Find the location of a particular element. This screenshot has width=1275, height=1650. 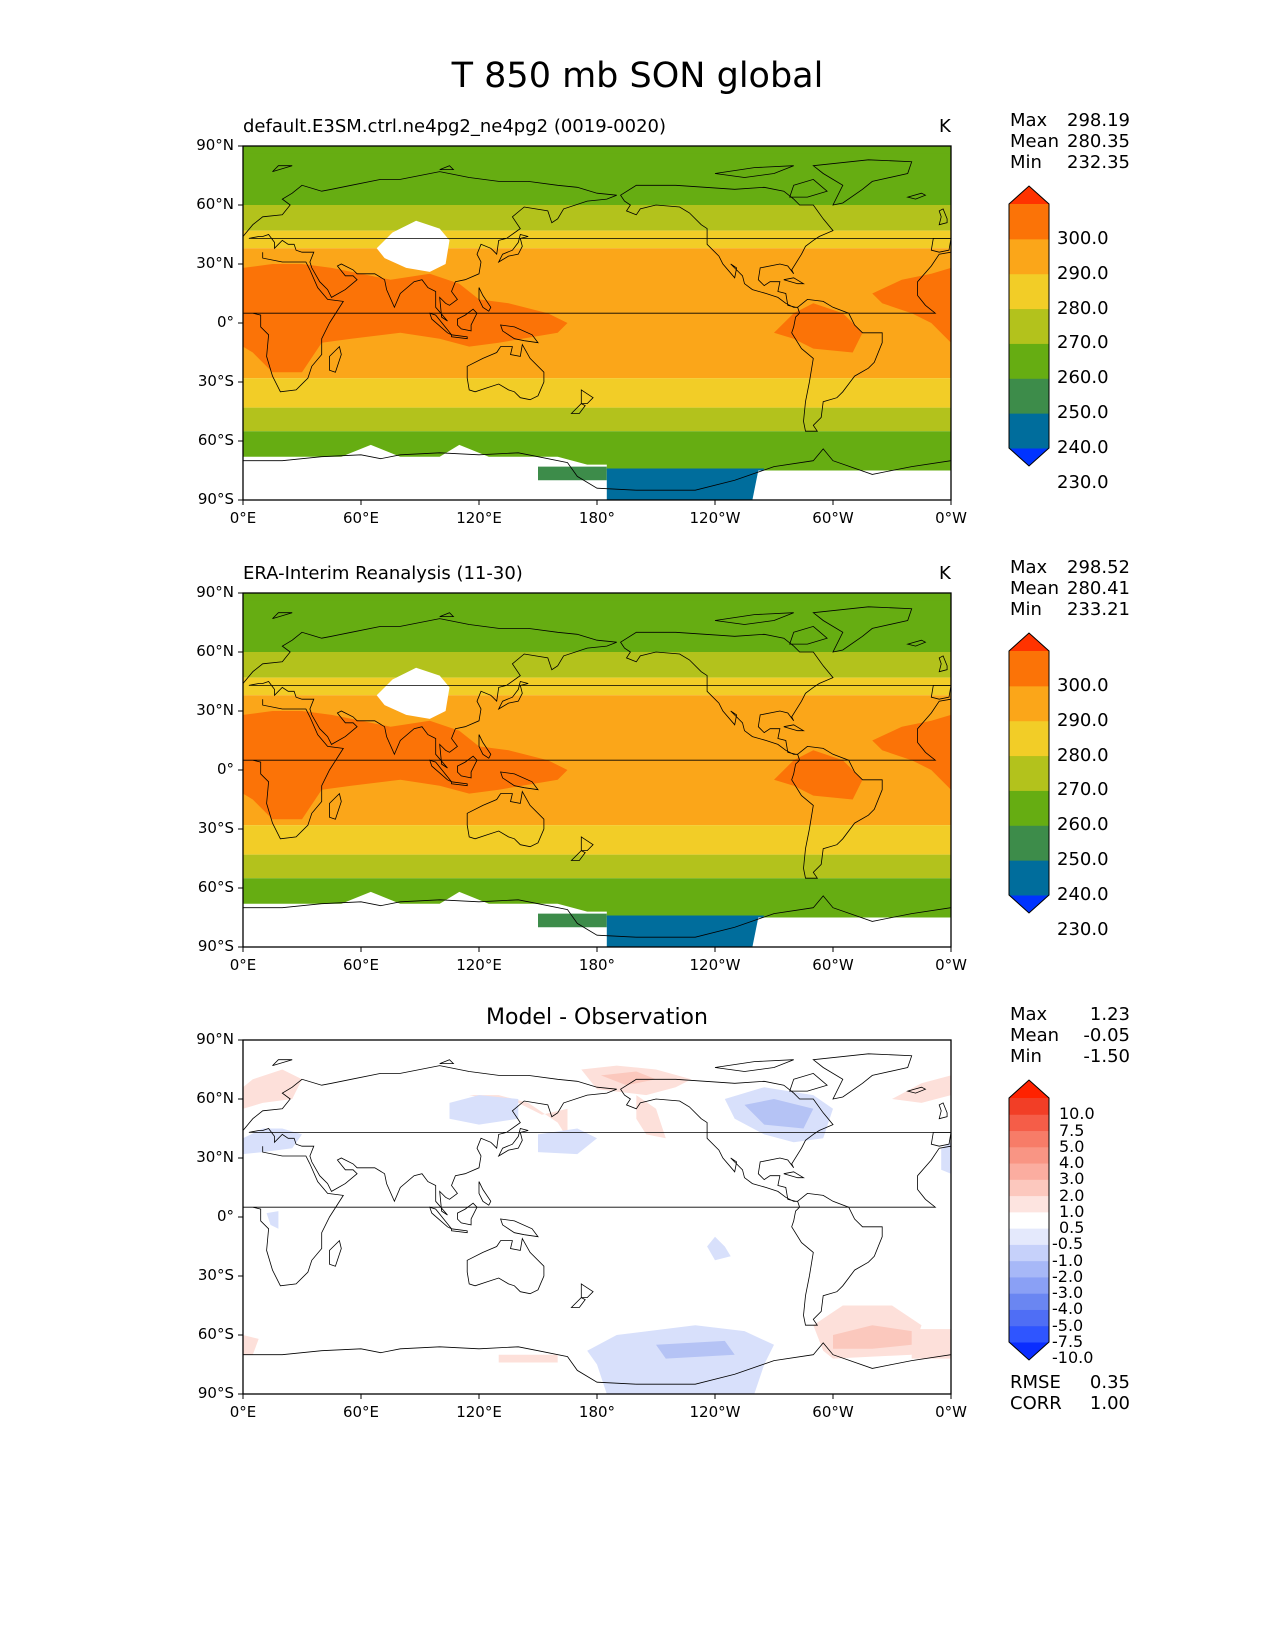

obs-map-fields is located at coordinates (597, 770).